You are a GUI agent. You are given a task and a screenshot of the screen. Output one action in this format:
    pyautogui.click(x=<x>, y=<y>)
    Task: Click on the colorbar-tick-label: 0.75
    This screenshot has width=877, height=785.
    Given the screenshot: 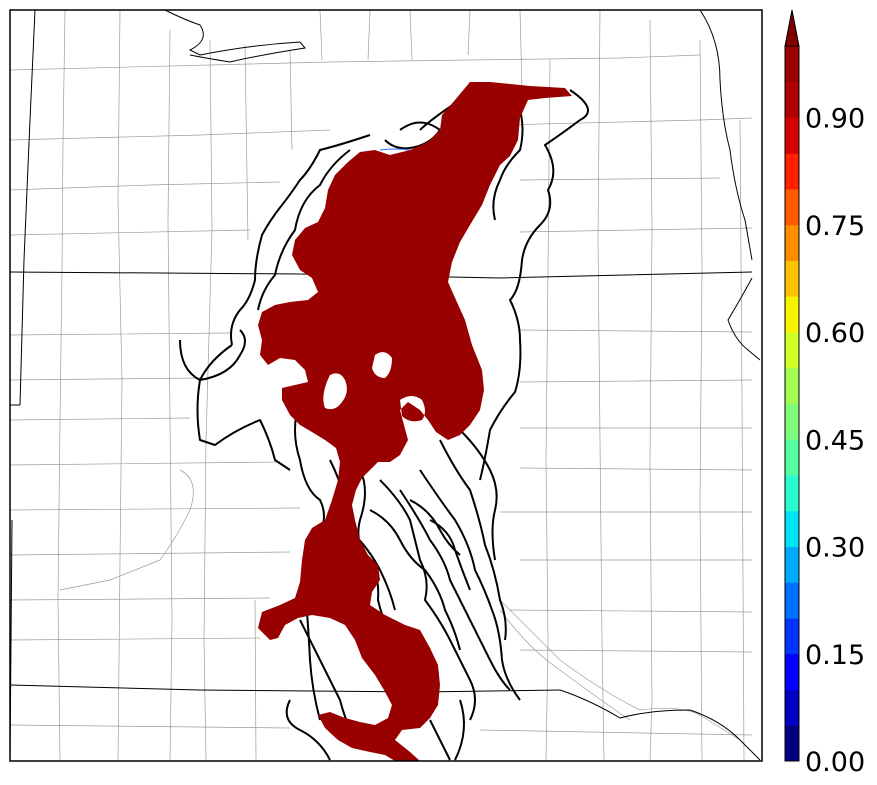 What is the action you would take?
    pyautogui.click(x=835, y=226)
    